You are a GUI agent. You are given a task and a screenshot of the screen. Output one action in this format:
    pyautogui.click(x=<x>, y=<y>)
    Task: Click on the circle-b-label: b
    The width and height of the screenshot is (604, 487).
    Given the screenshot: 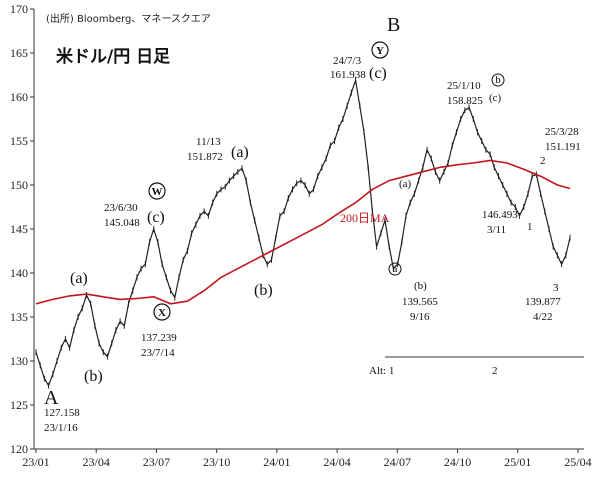 What is the action you would take?
    pyautogui.click(x=498, y=80)
    